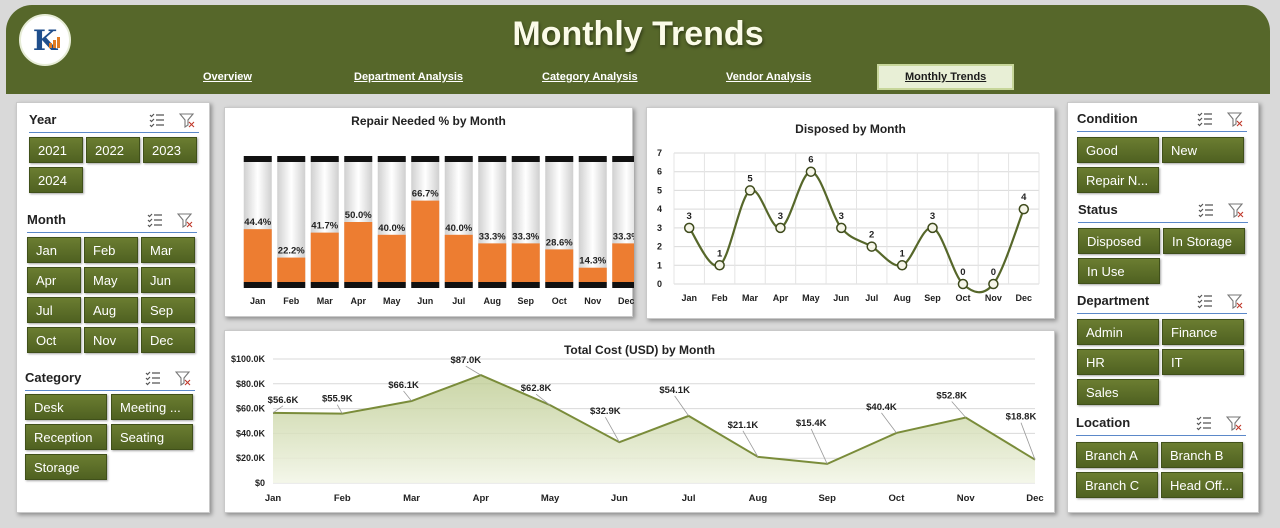  I want to click on location-slicer-button: Branch C, so click(1117, 485).